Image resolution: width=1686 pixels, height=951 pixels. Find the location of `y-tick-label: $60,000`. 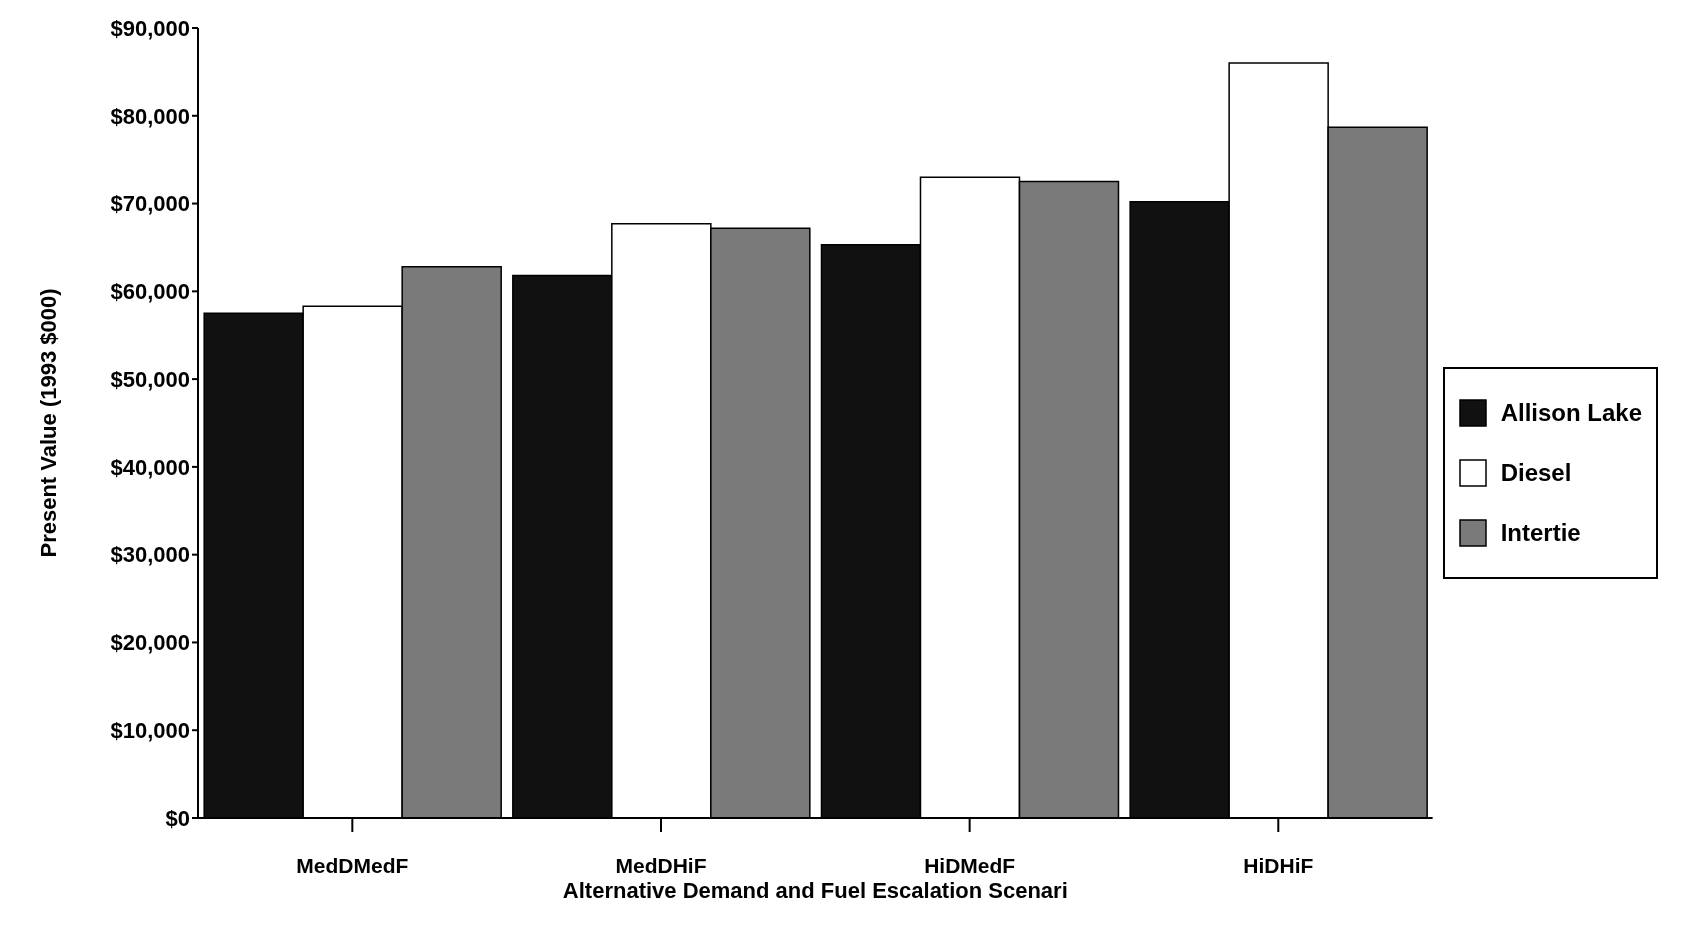

y-tick-label: $60,000 is located at coordinates (150, 292).